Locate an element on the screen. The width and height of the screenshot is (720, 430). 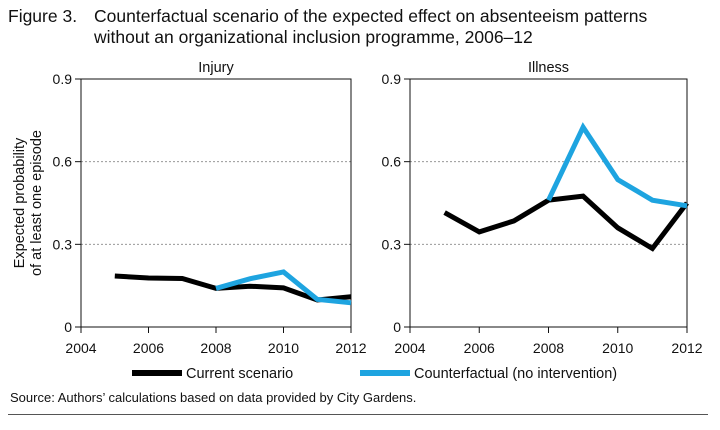
bottom-rule is located at coordinates (358, 414).